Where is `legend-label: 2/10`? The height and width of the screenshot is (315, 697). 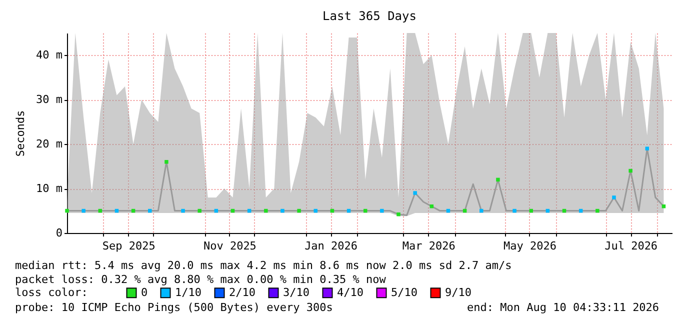
legend-label: 2/10 is located at coordinates (242, 292).